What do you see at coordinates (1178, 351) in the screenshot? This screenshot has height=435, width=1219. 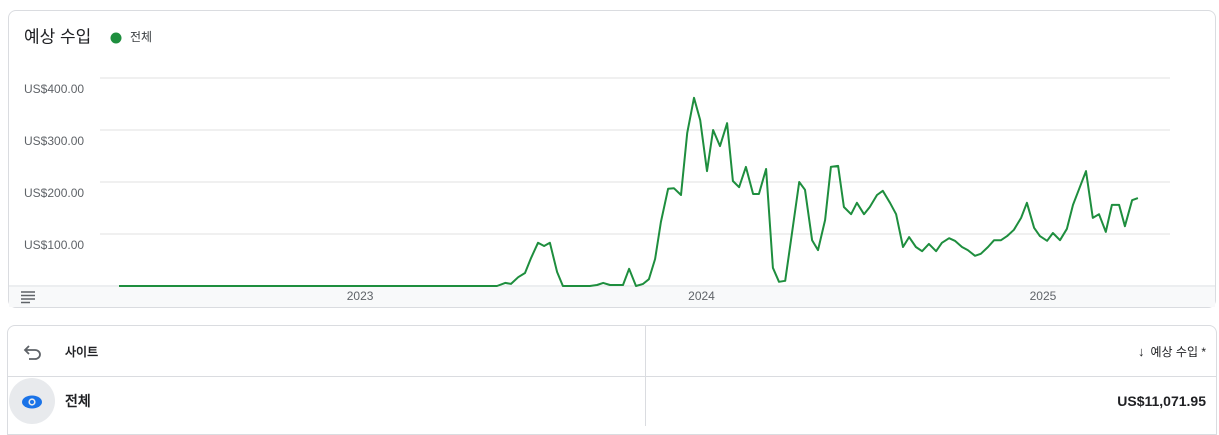 I see `header-revenue-text: 예상 수입 *` at bounding box center [1178, 351].